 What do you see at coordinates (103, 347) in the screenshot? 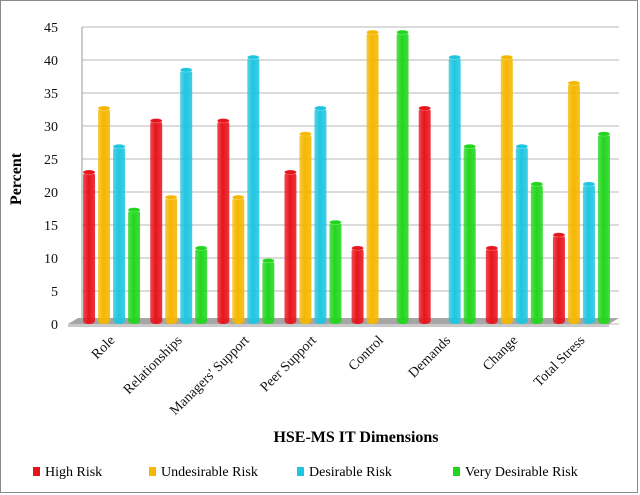
I see `x-tick-label: Role` at bounding box center [103, 347].